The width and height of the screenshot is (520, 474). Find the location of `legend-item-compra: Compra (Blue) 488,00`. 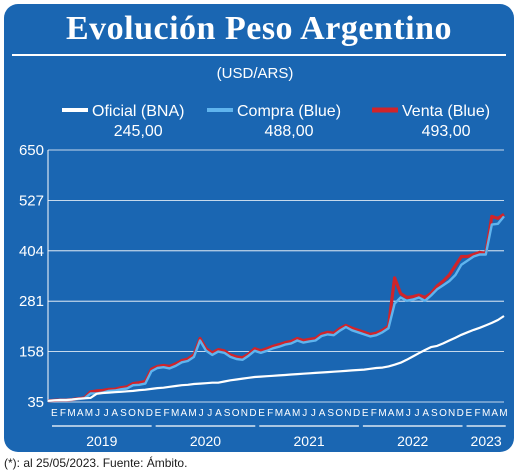

legend-item-compra: Compra (Blue) 488,00 is located at coordinates (274, 121).